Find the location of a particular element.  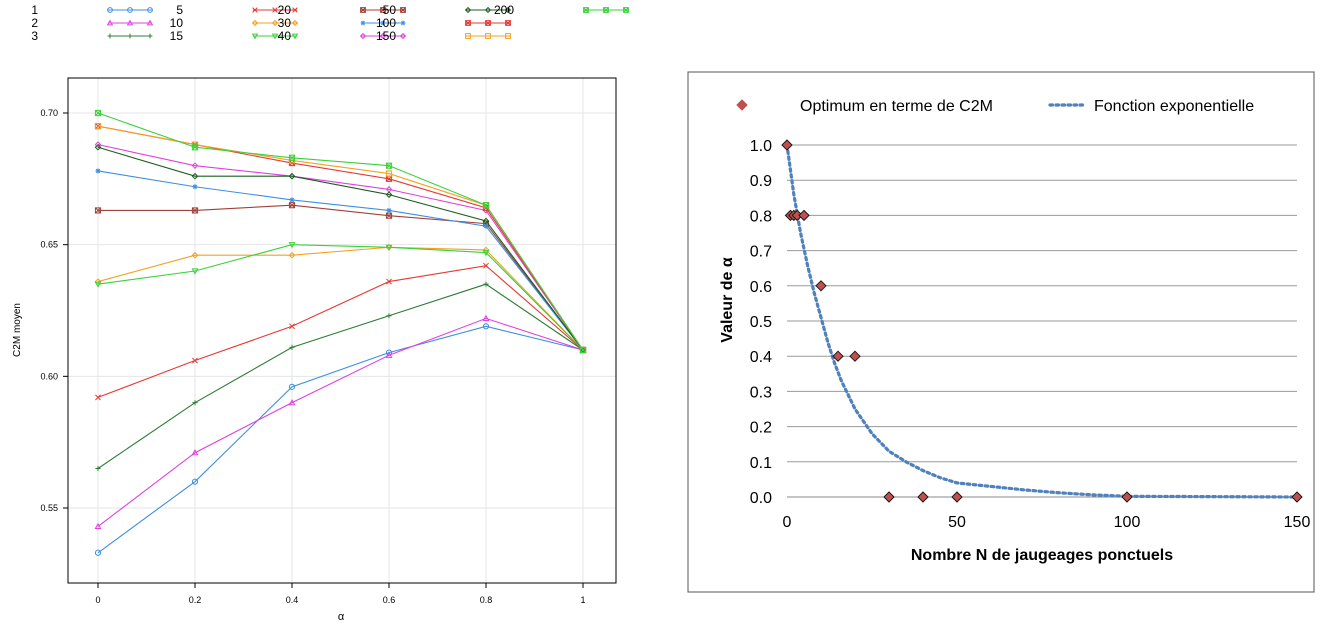

right-y-tick-label: 0.2 is located at coordinates (761, 428).